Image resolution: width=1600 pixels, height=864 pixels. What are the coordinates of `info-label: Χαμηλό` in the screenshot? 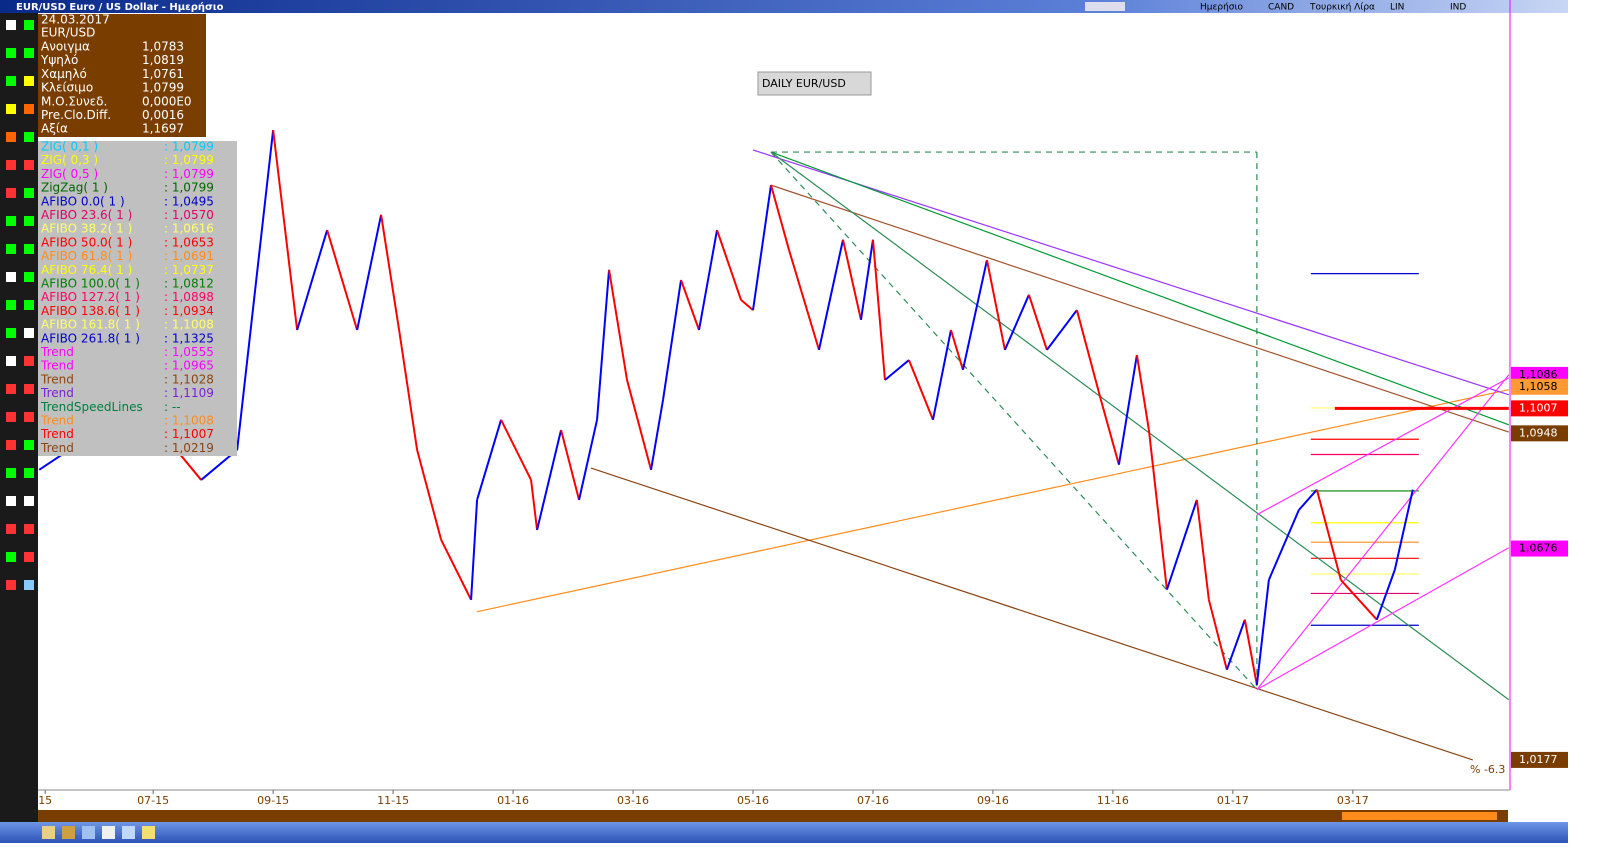 It's located at (64, 74).